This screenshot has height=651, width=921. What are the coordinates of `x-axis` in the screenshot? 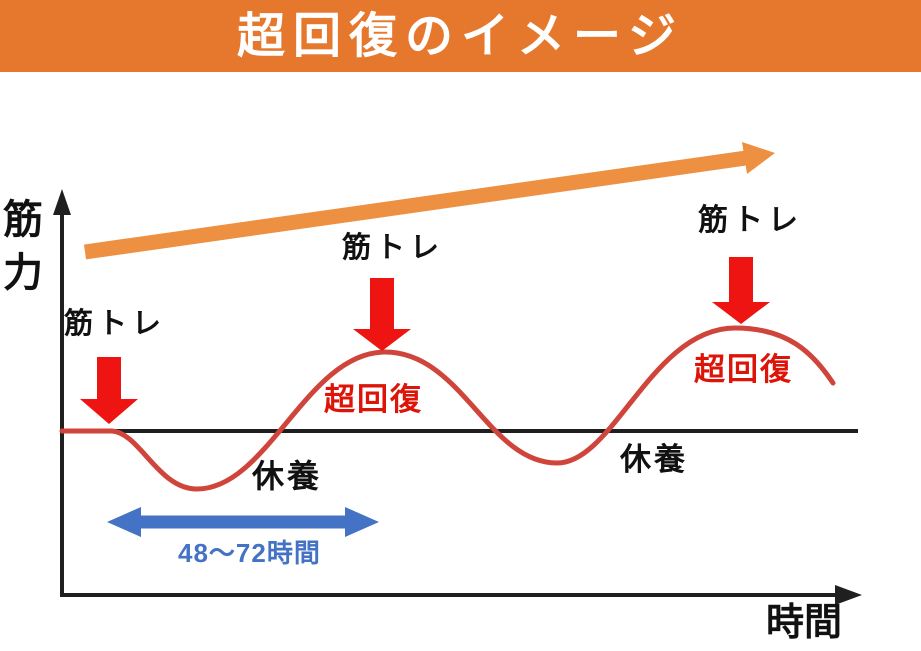 It's located at (461, 595).